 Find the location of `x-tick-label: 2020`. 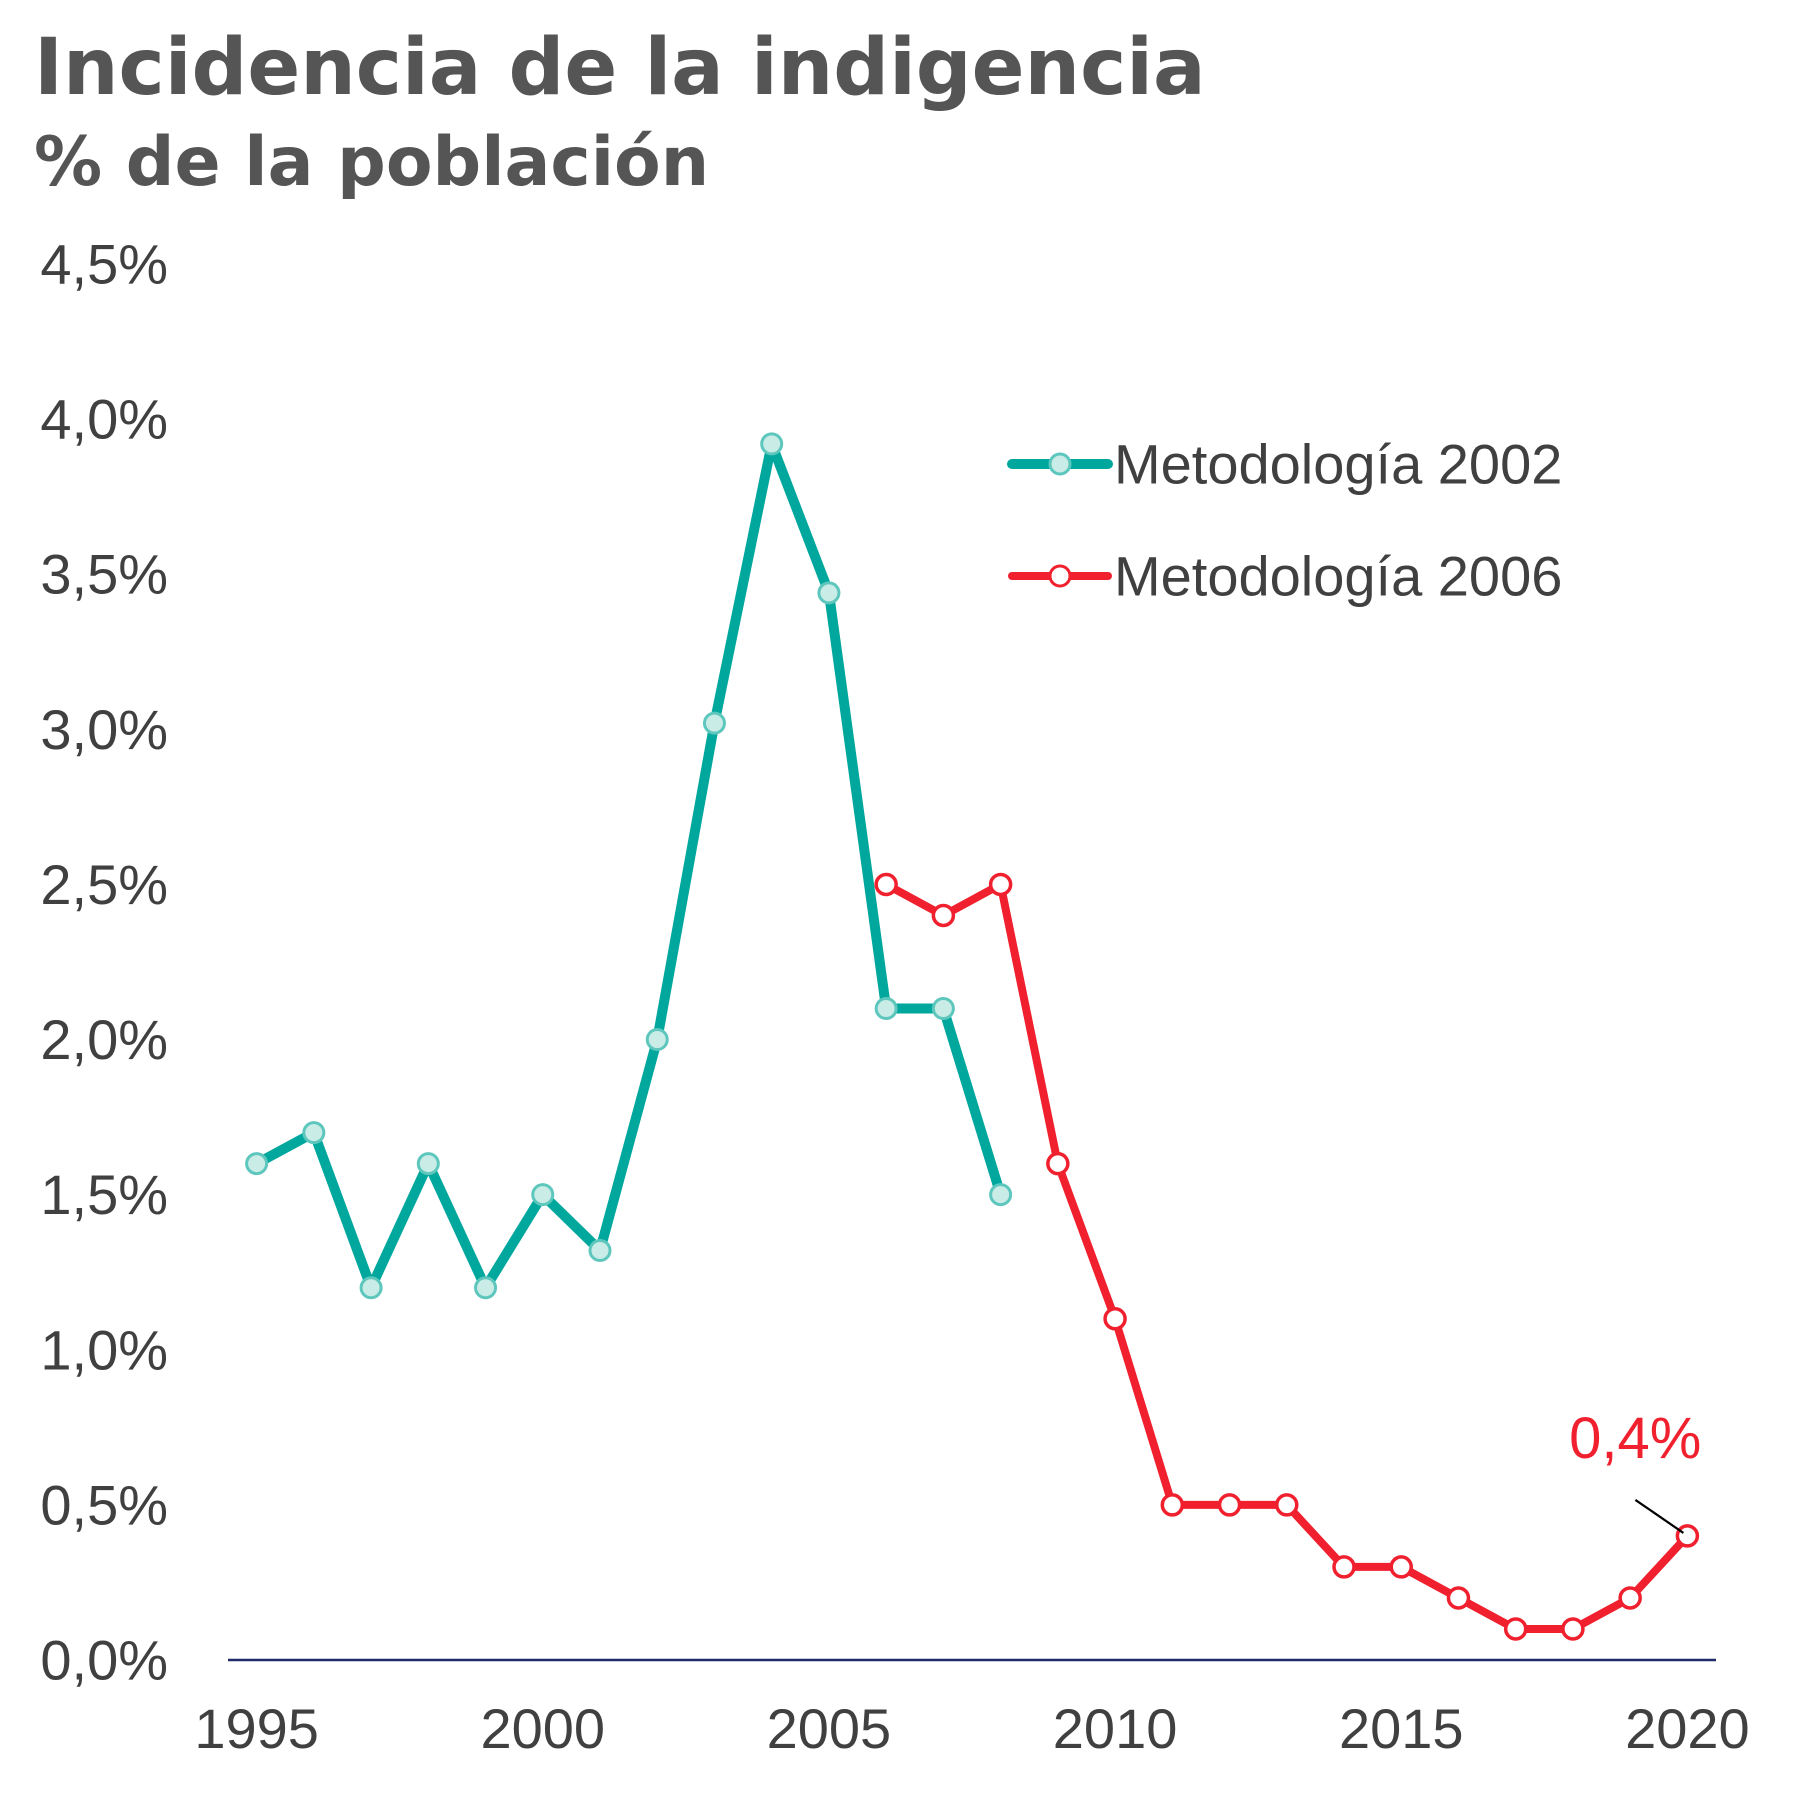

x-tick-label: 2020 is located at coordinates (1687, 1728).